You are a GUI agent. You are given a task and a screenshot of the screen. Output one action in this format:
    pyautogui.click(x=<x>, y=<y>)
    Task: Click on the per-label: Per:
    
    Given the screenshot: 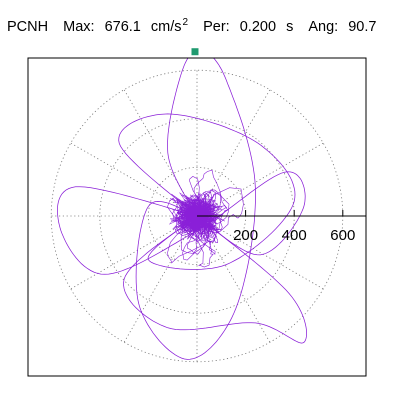 What is the action you would take?
    pyautogui.click(x=216, y=27)
    